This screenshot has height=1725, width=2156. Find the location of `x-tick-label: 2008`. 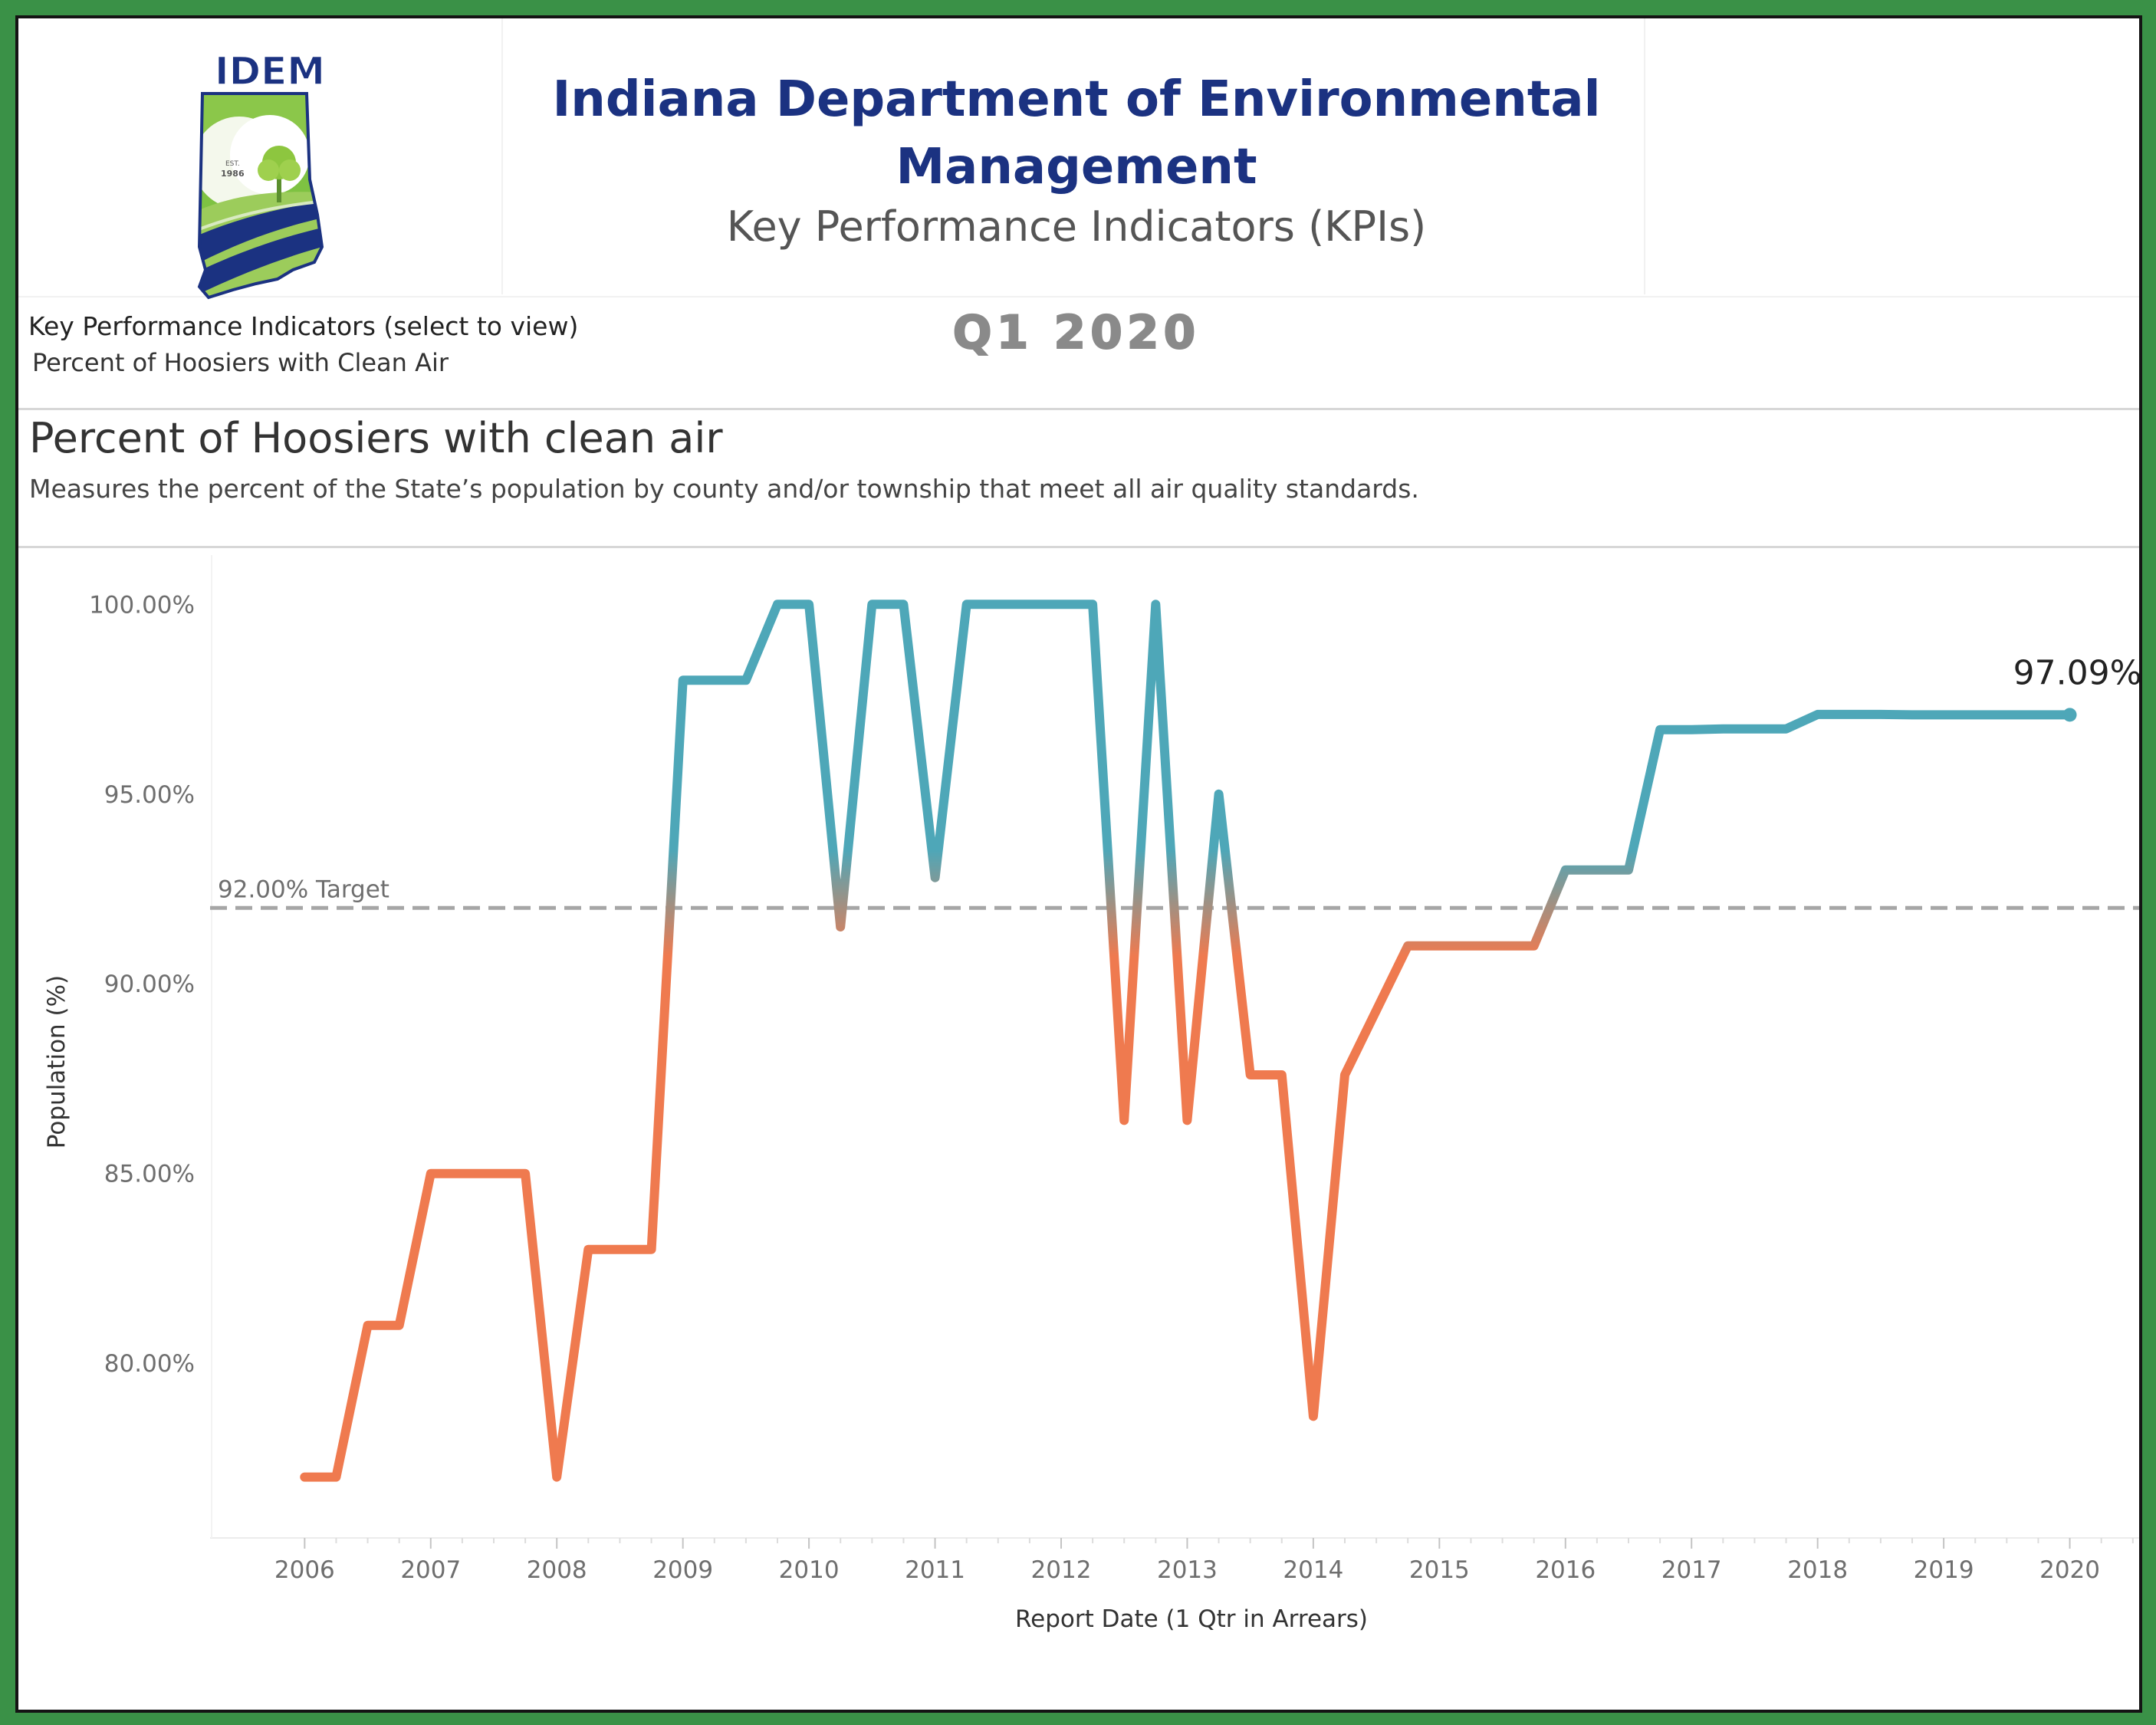

x-tick-label: 2008 is located at coordinates (557, 1570).